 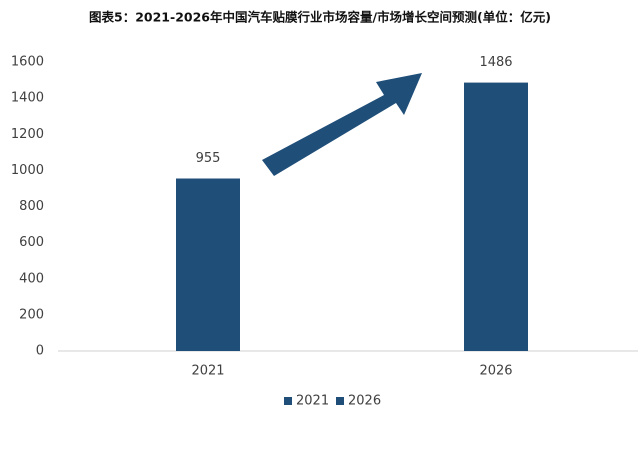 What do you see at coordinates (31, 242) in the screenshot?
I see `y-tick-label: 600` at bounding box center [31, 242].